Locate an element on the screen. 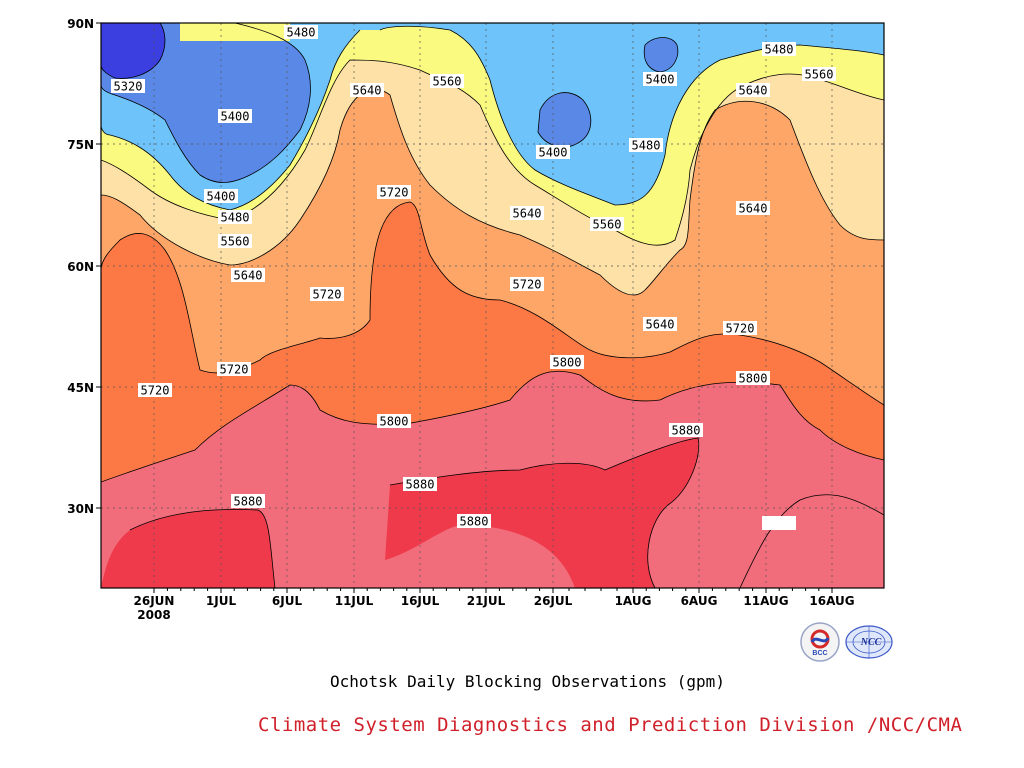 Image resolution: width=1024 pixels, height=768 pixels. x-tick-label: 11JUL is located at coordinates (354, 601).